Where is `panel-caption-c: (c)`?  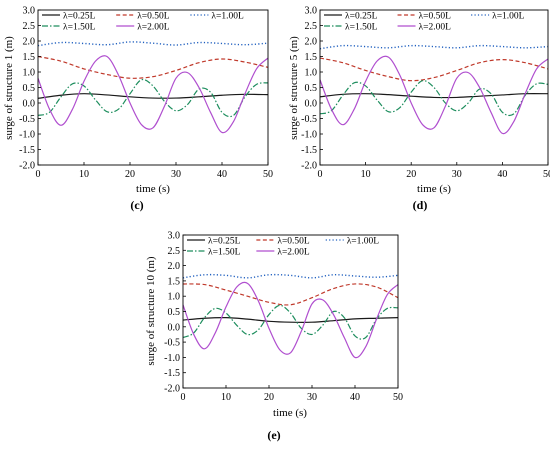 panel-caption-c: (c) is located at coordinates (137, 205).